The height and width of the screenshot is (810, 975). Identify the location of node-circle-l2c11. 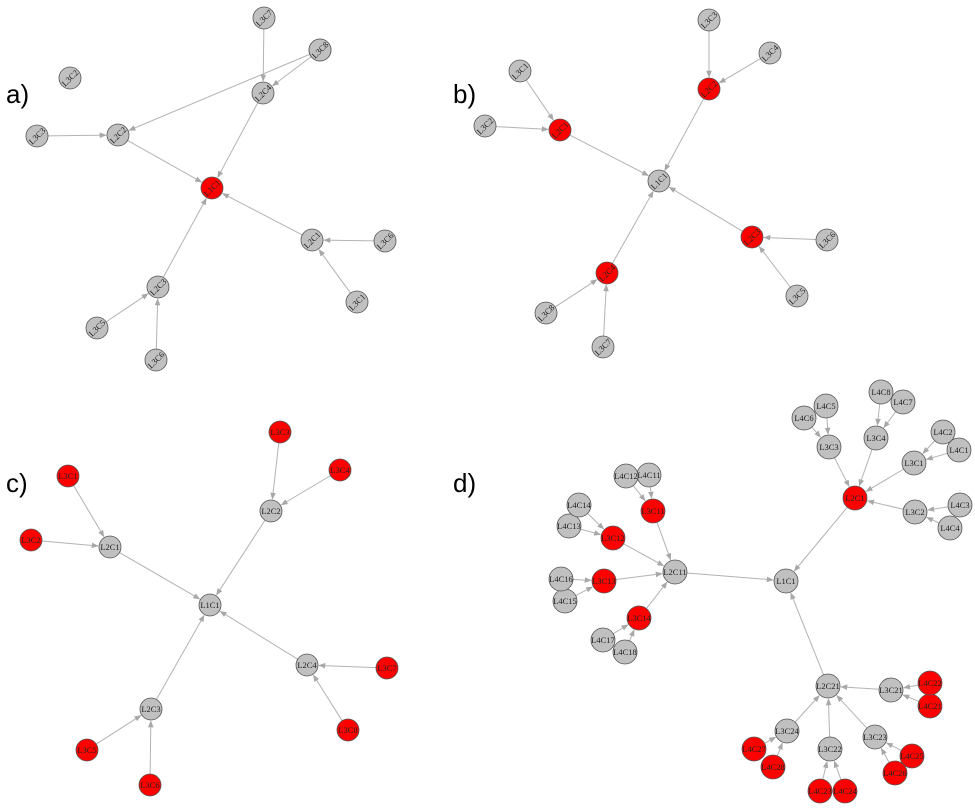
(675, 572).